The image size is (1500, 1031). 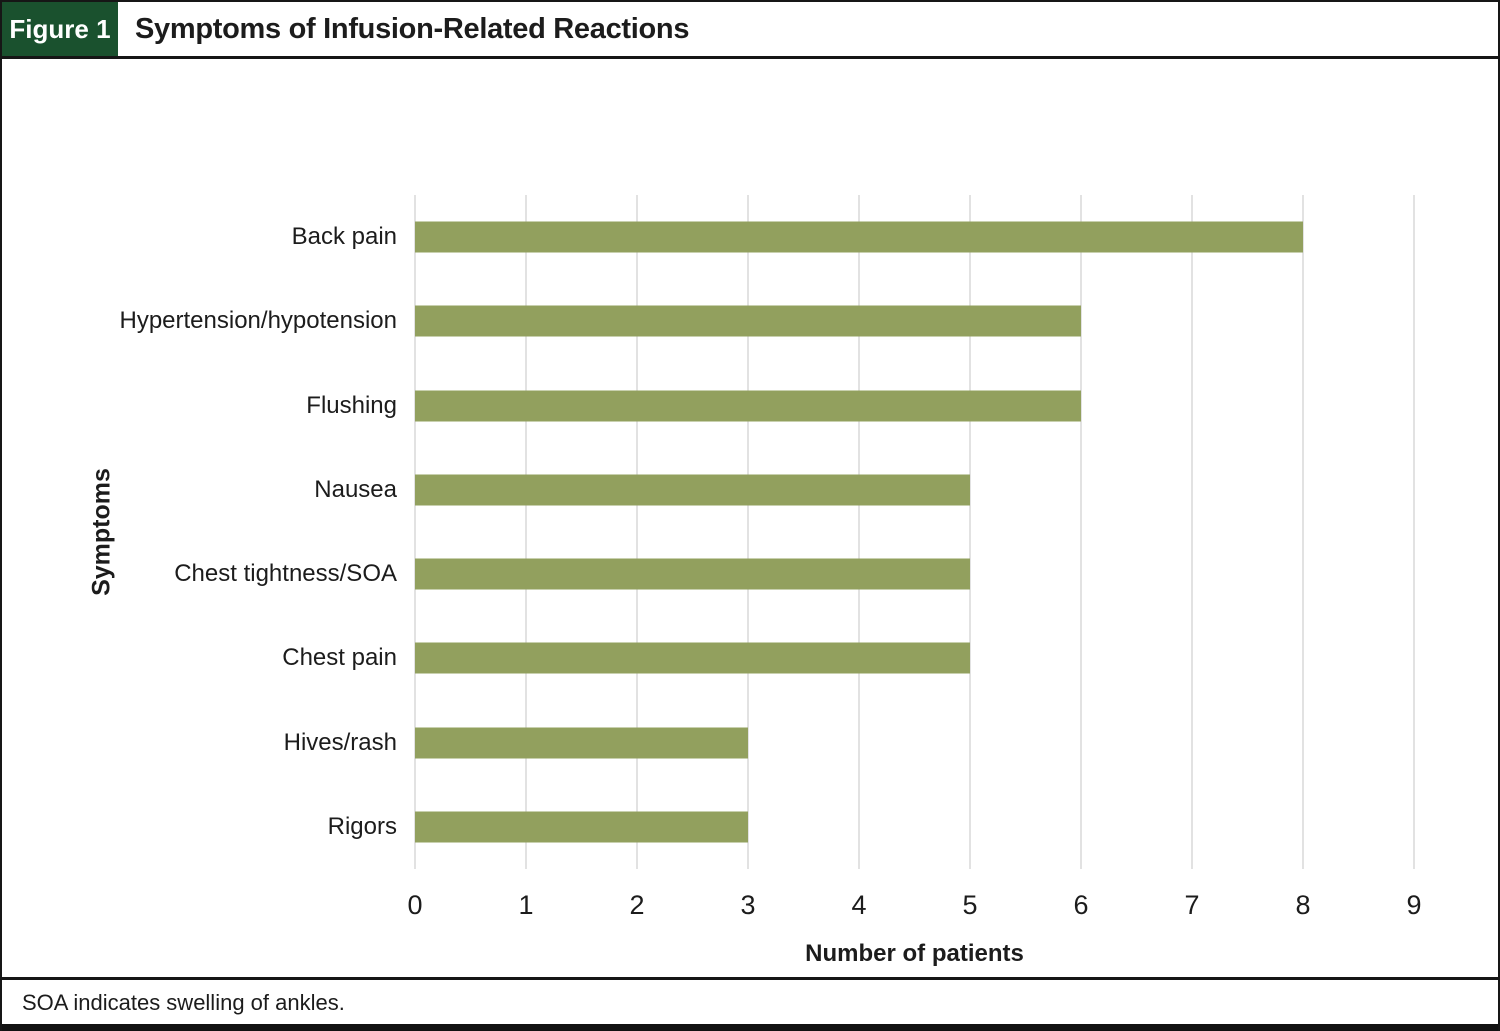 What do you see at coordinates (526, 905) in the screenshot?
I see `x-tick-label-1: 1` at bounding box center [526, 905].